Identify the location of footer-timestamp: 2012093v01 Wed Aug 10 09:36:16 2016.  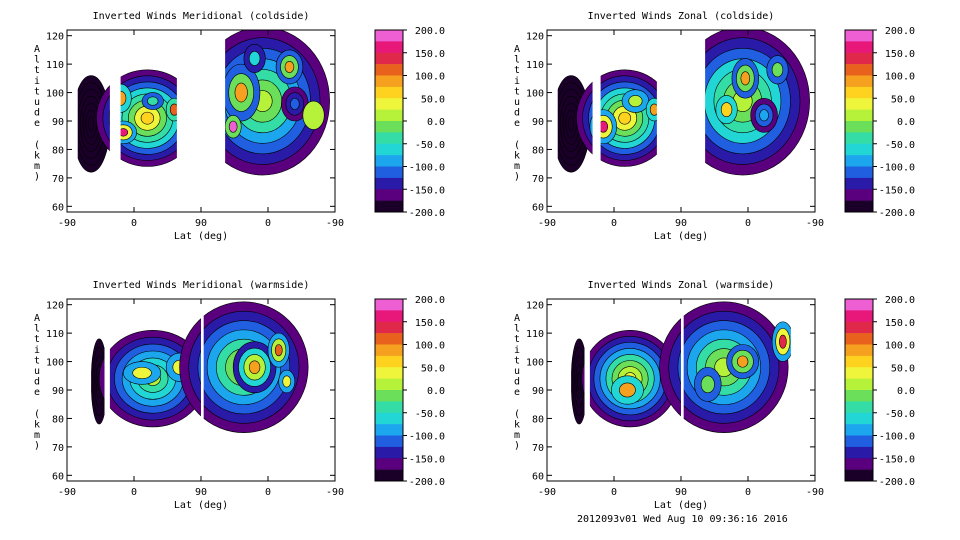
(682, 519).